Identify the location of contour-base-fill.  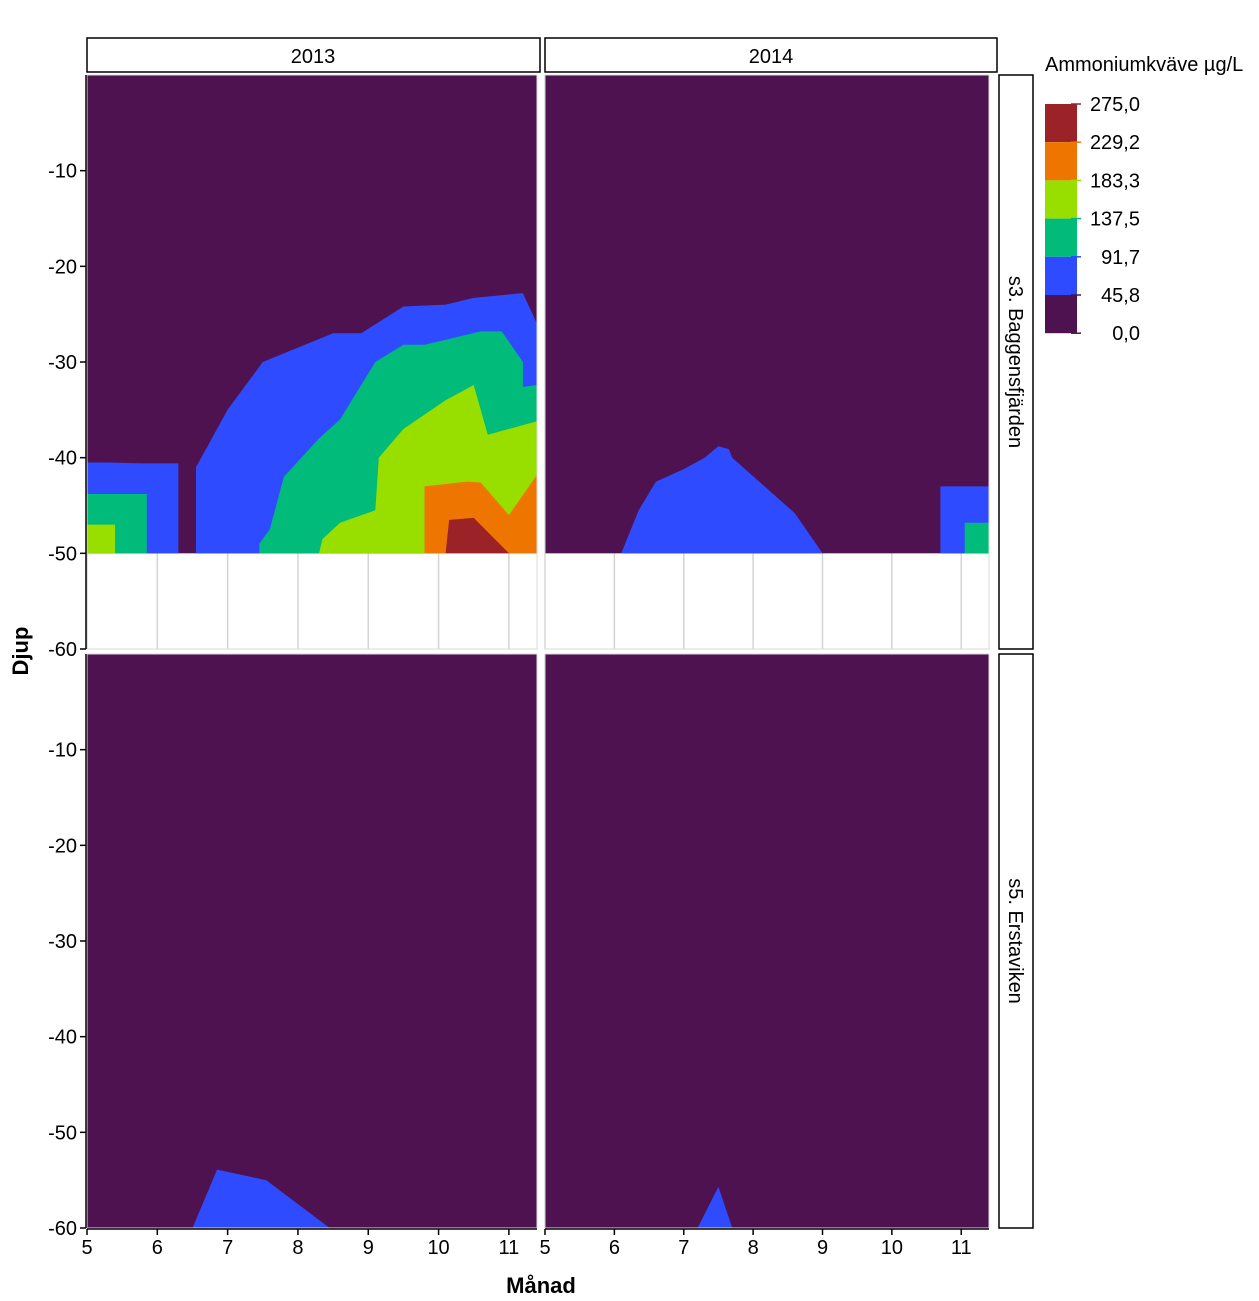
(767, 314).